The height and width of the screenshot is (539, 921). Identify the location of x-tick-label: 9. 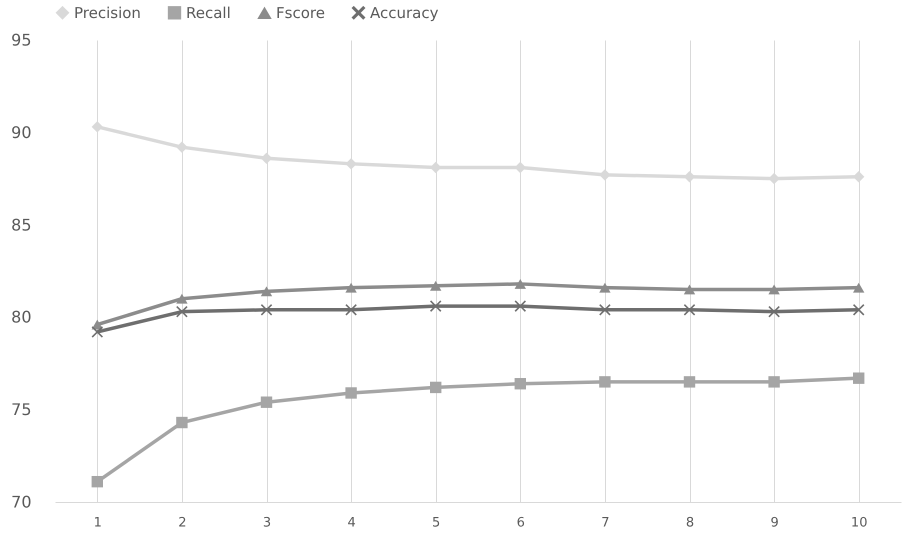
(774, 523).